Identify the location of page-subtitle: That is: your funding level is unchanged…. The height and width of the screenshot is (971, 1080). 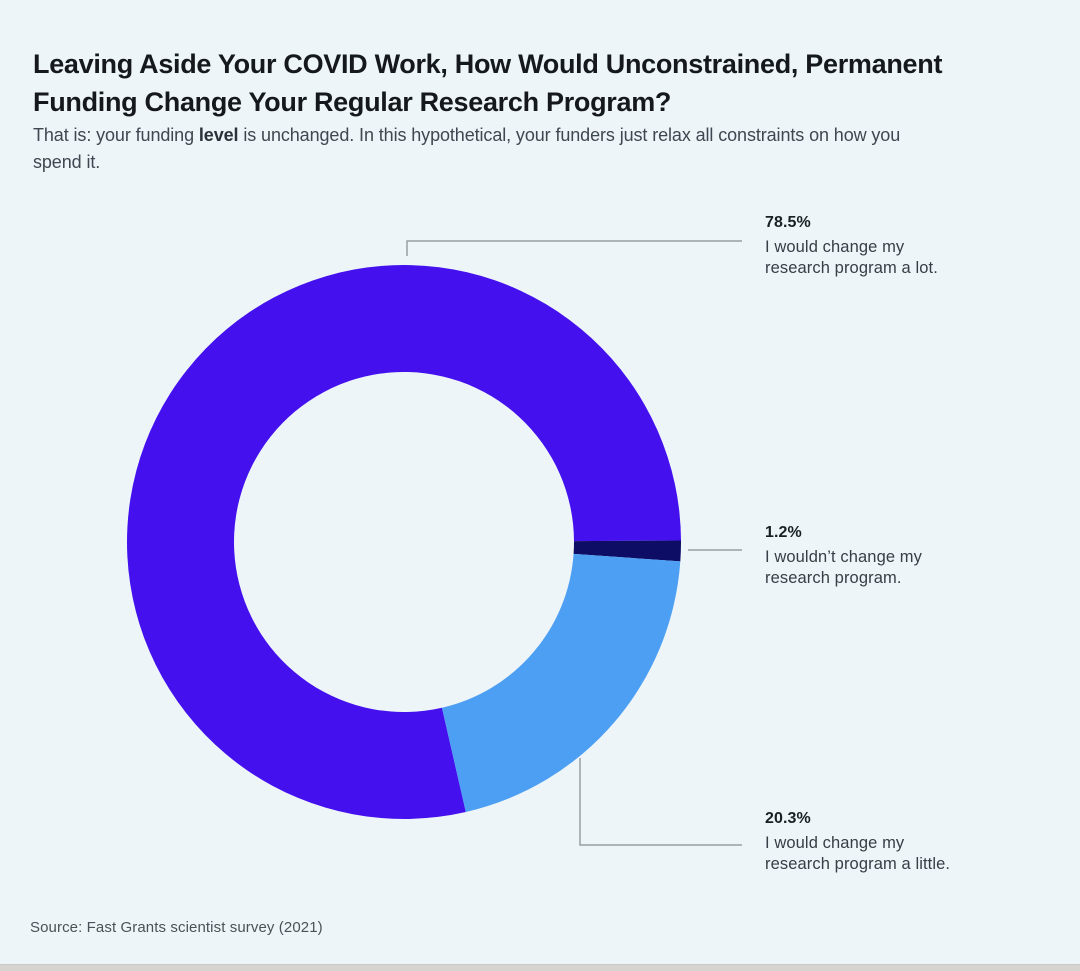
(543, 149).